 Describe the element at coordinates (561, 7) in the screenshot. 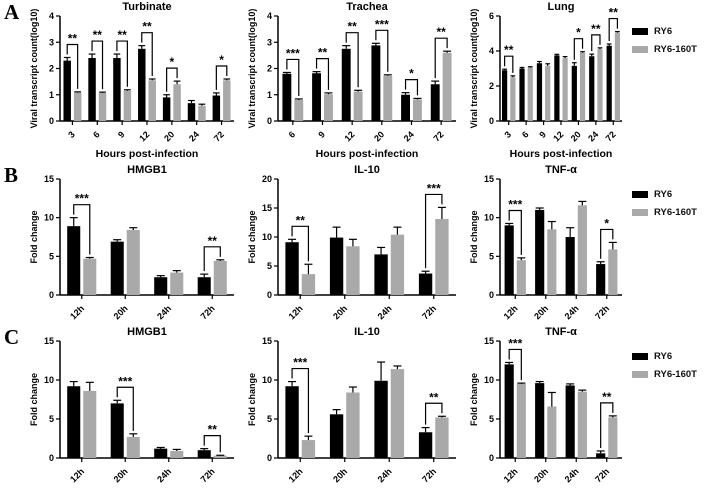

I see `svg-text: Lung` at that location.